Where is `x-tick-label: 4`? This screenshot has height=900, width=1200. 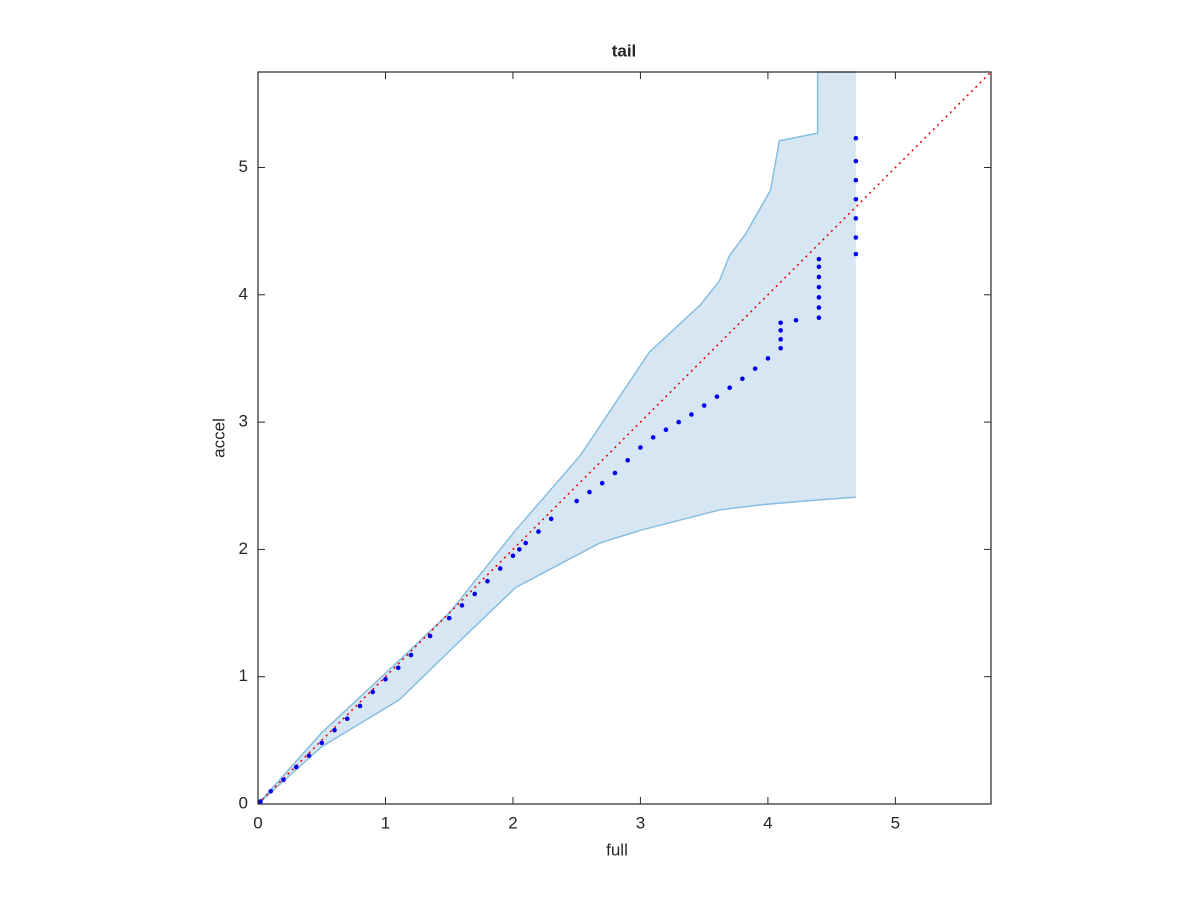 x-tick-label: 4 is located at coordinates (767, 822).